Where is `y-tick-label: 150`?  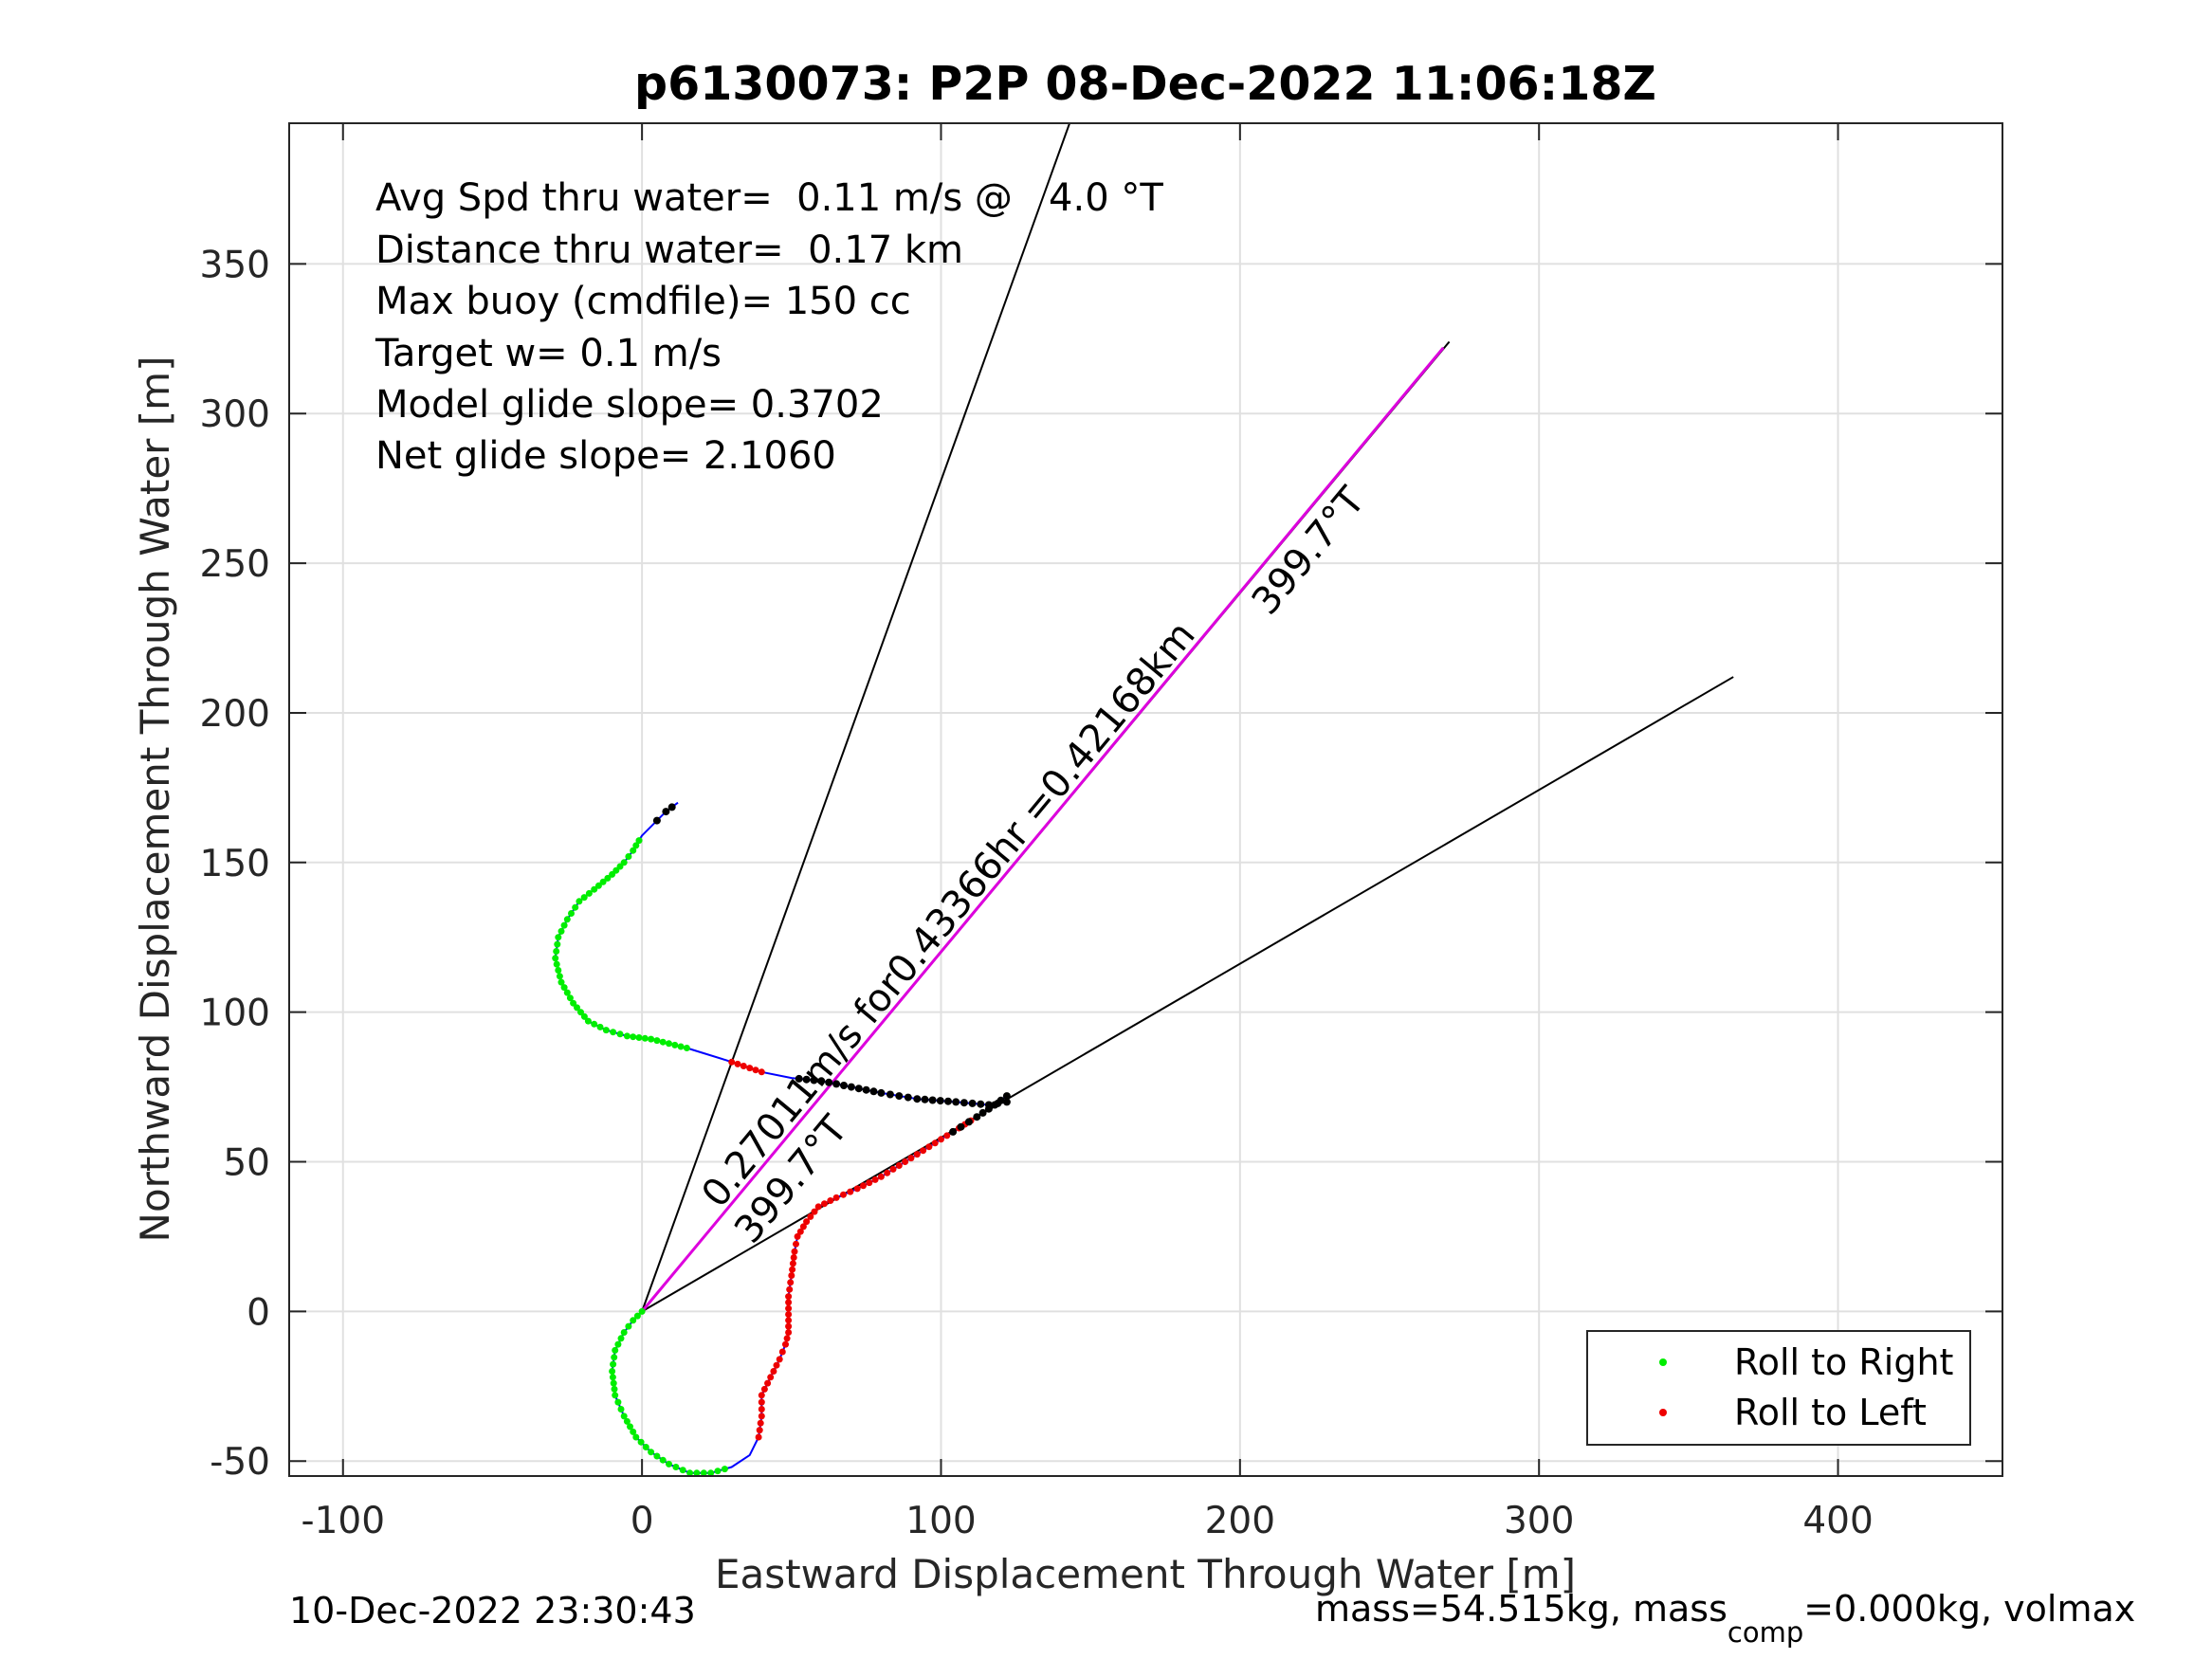
y-tick-label: 150 is located at coordinates (235, 864).